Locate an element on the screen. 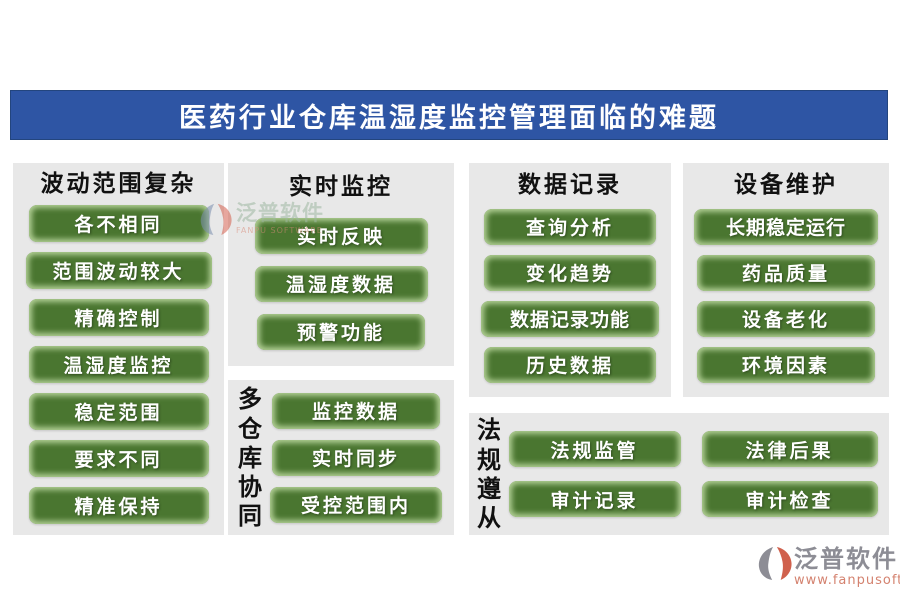 The height and width of the screenshot is (600, 900). panel-realtime-buttons: 实时反映 温湿度数据 预警功能 is located at coordinates (341, 283).